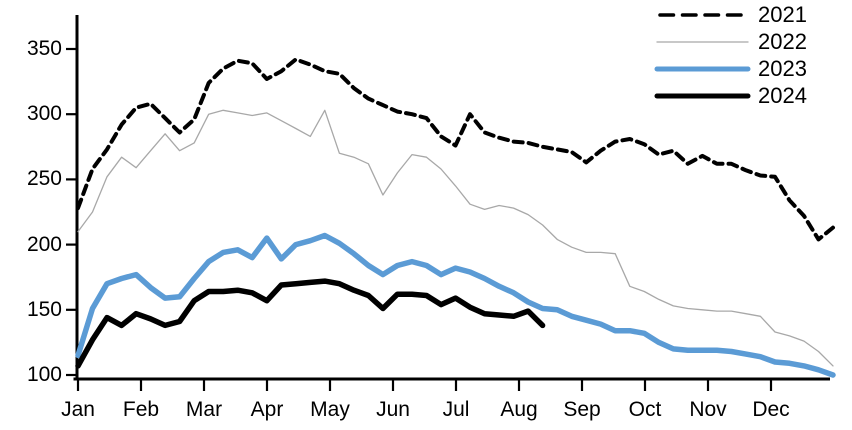 The image size is (852, 430). What do you see at coordinates (141, 409) in the screenshot?
I see `x-tick-label-feb: Feb` at bounding box center [141, 409].